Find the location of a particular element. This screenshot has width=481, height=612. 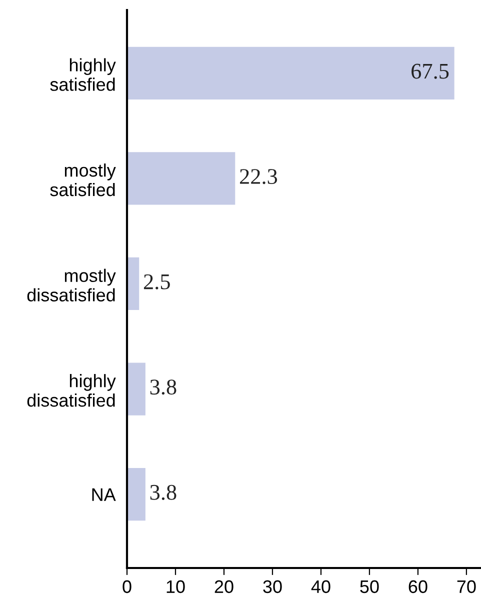

x-tick-label: 0 is located at coordinates (127, 587).